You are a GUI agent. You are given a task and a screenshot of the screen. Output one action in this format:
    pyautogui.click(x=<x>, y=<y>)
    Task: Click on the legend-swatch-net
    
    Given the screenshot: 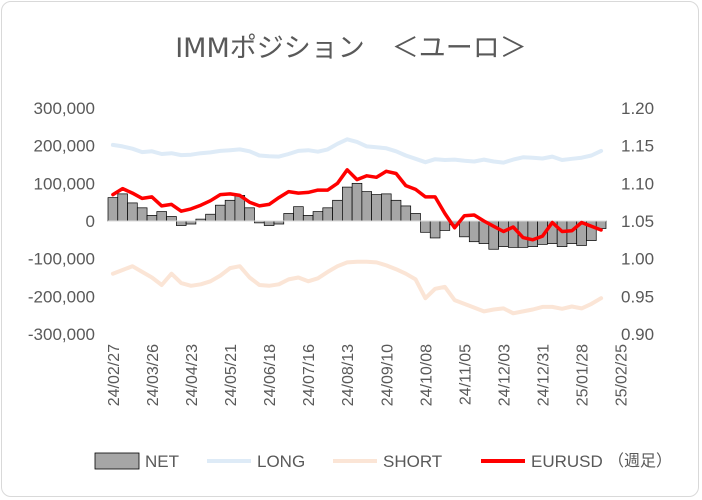 What is the action you would take?
    pyautogui.click(x=117, y=461)
    